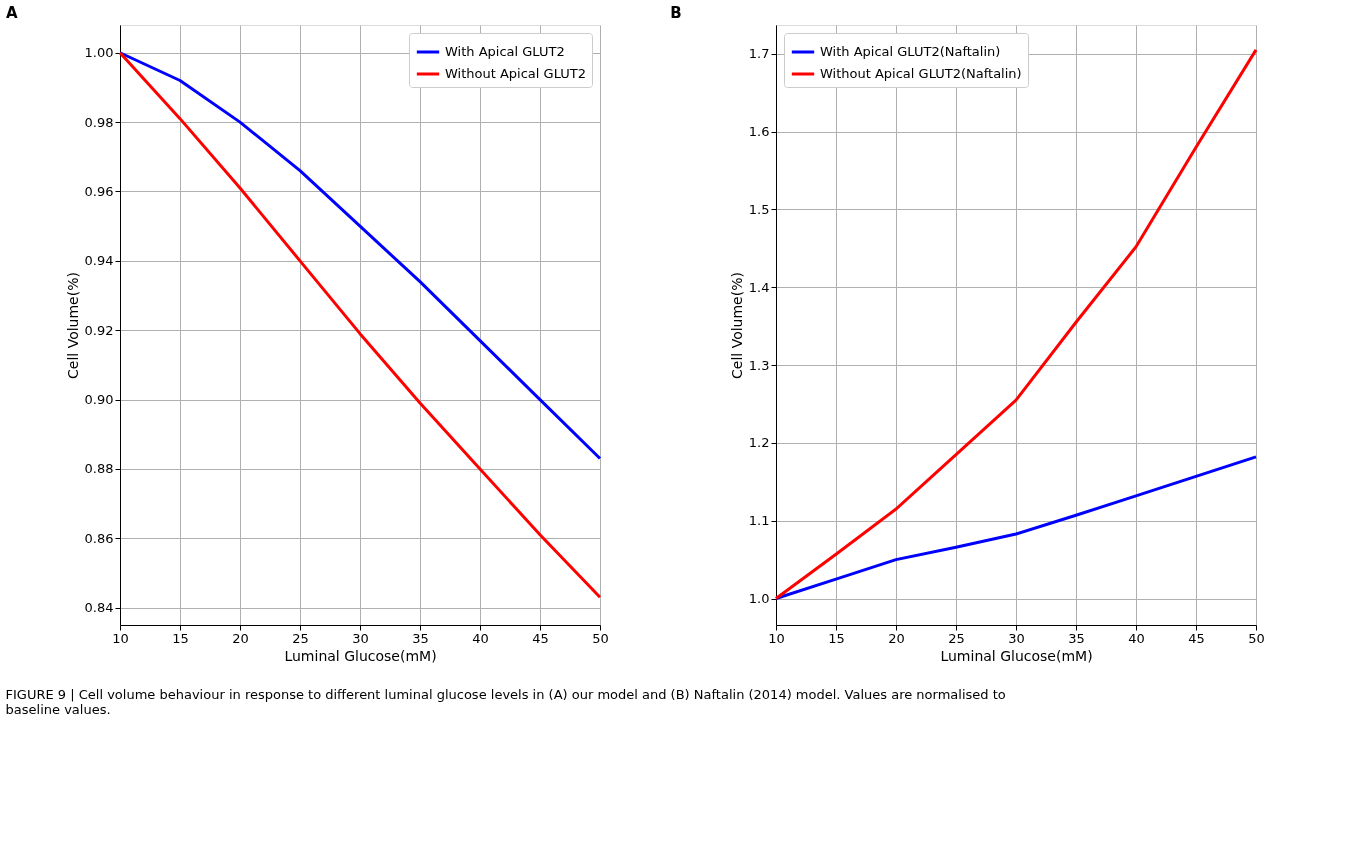  Describe the element at coordinates (515, 73) in the screenshot. I see `legend-label: Without Apical GLUT2` at that location.